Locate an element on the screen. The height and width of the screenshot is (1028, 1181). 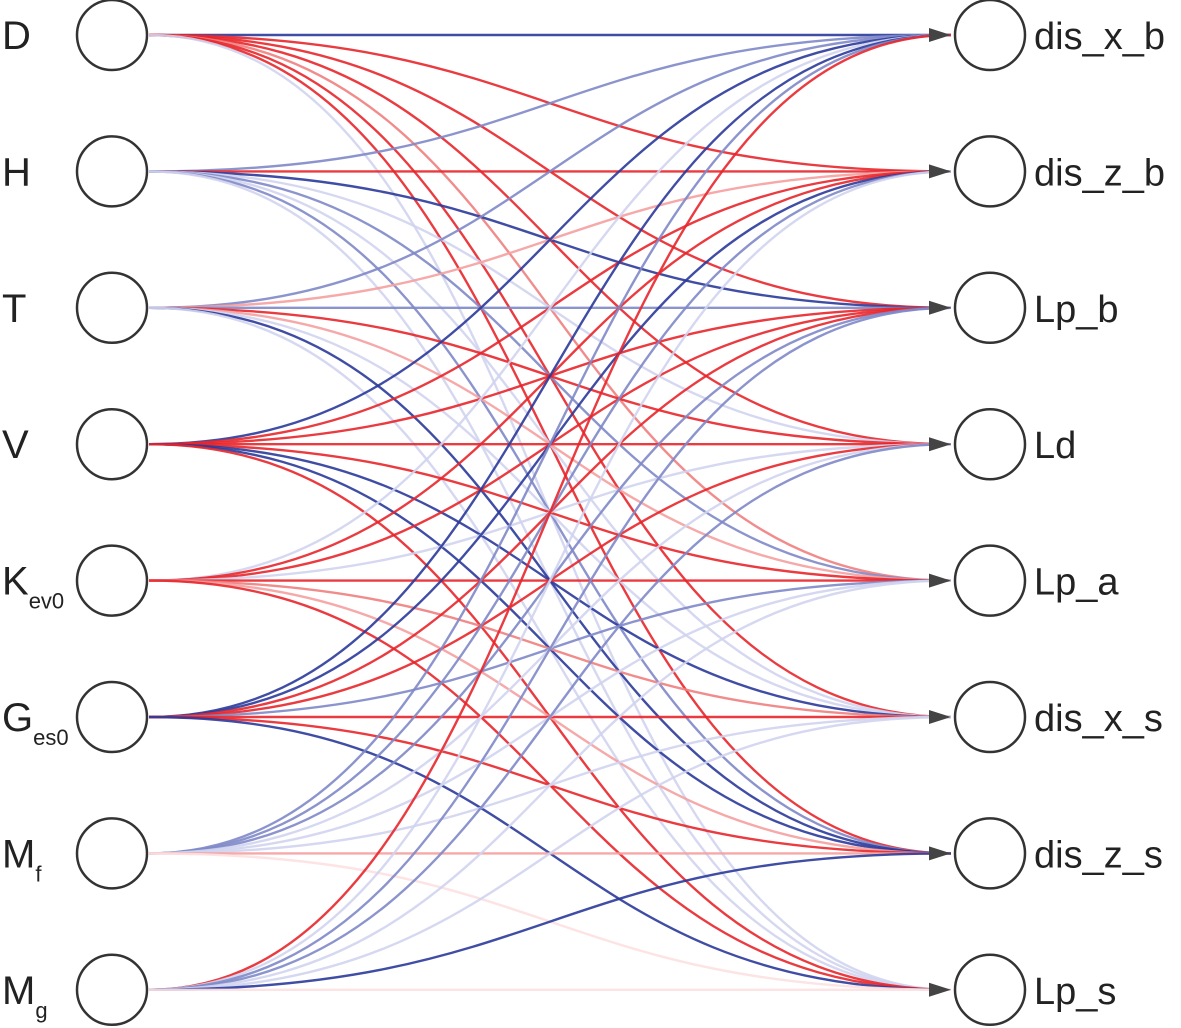
label-main: K is located at coordinates (15, 582).